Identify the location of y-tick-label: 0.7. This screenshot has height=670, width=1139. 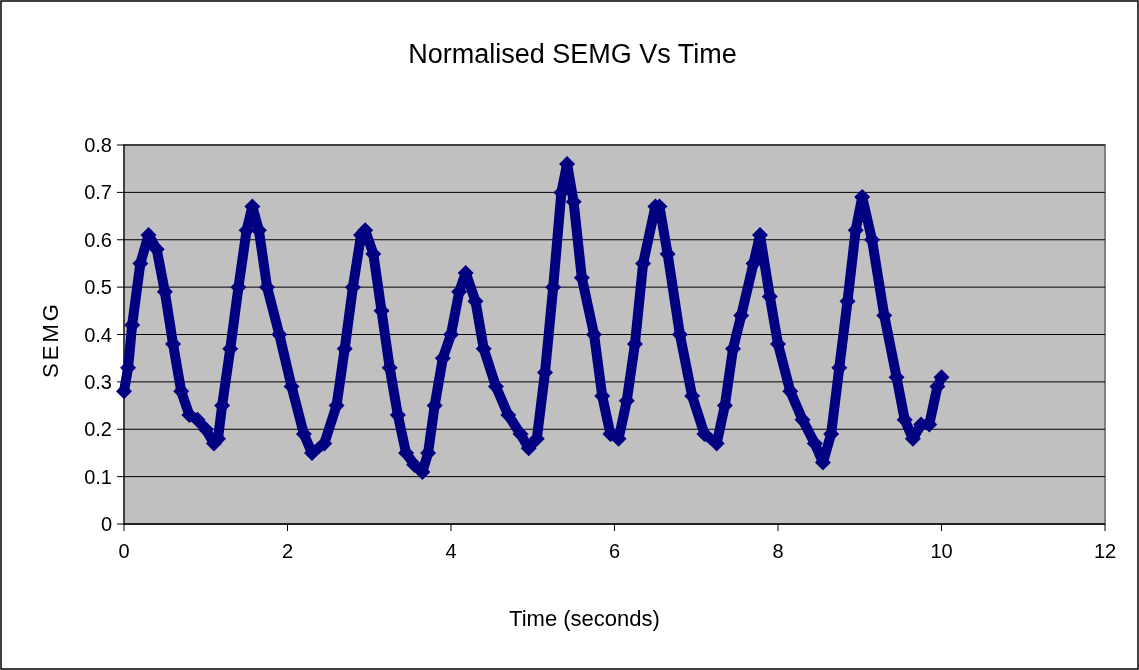
(98, 192).